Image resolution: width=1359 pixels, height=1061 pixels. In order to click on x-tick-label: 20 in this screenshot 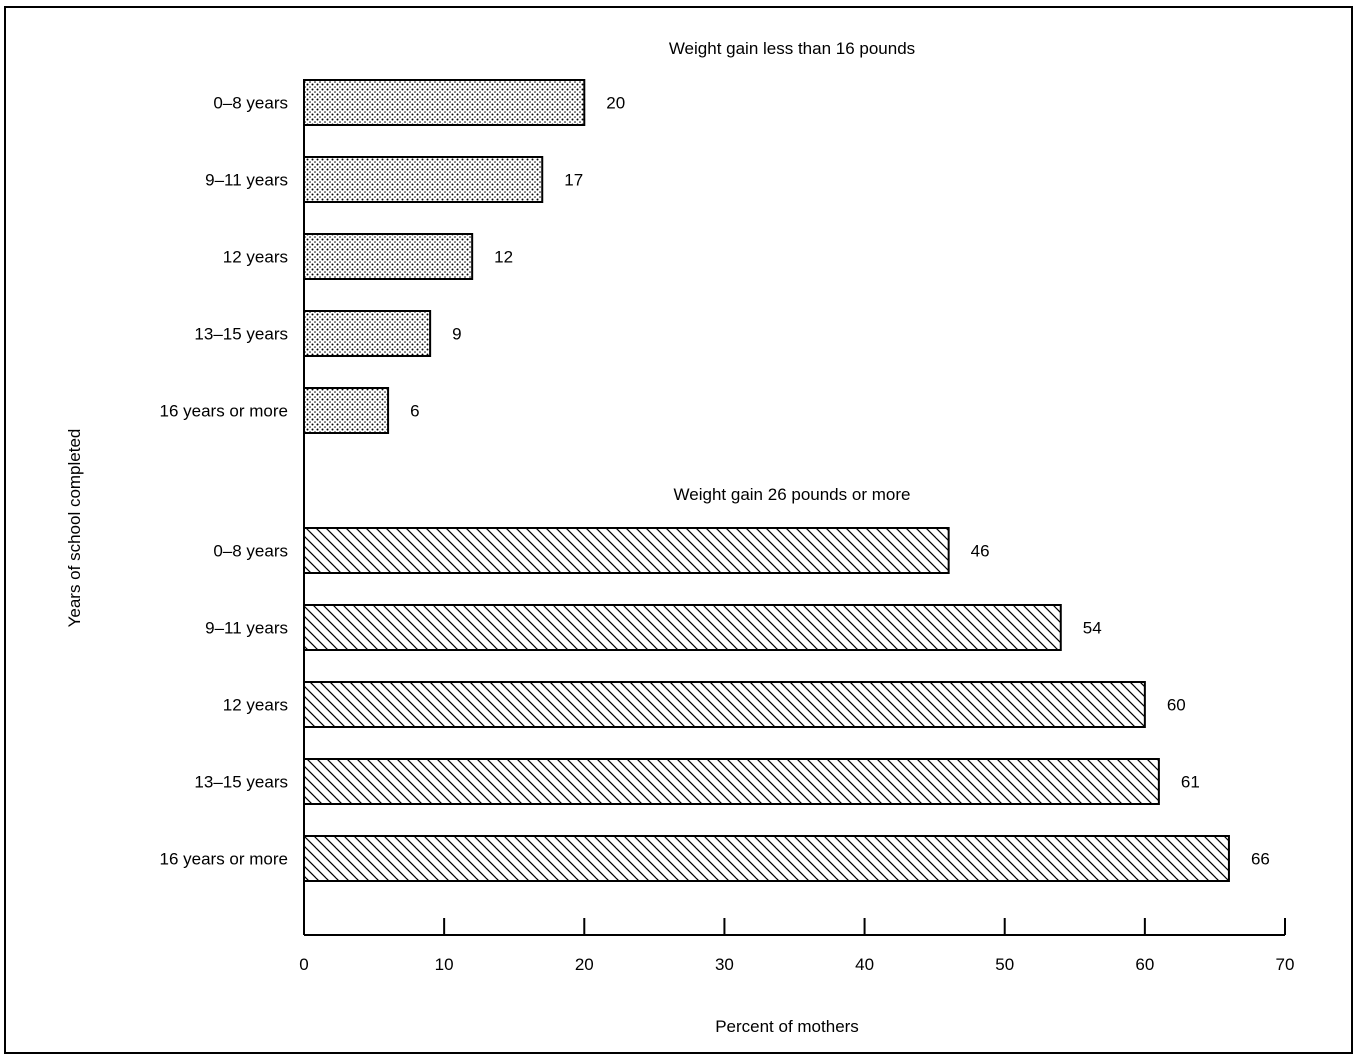, I will do `click(584, 964)`.